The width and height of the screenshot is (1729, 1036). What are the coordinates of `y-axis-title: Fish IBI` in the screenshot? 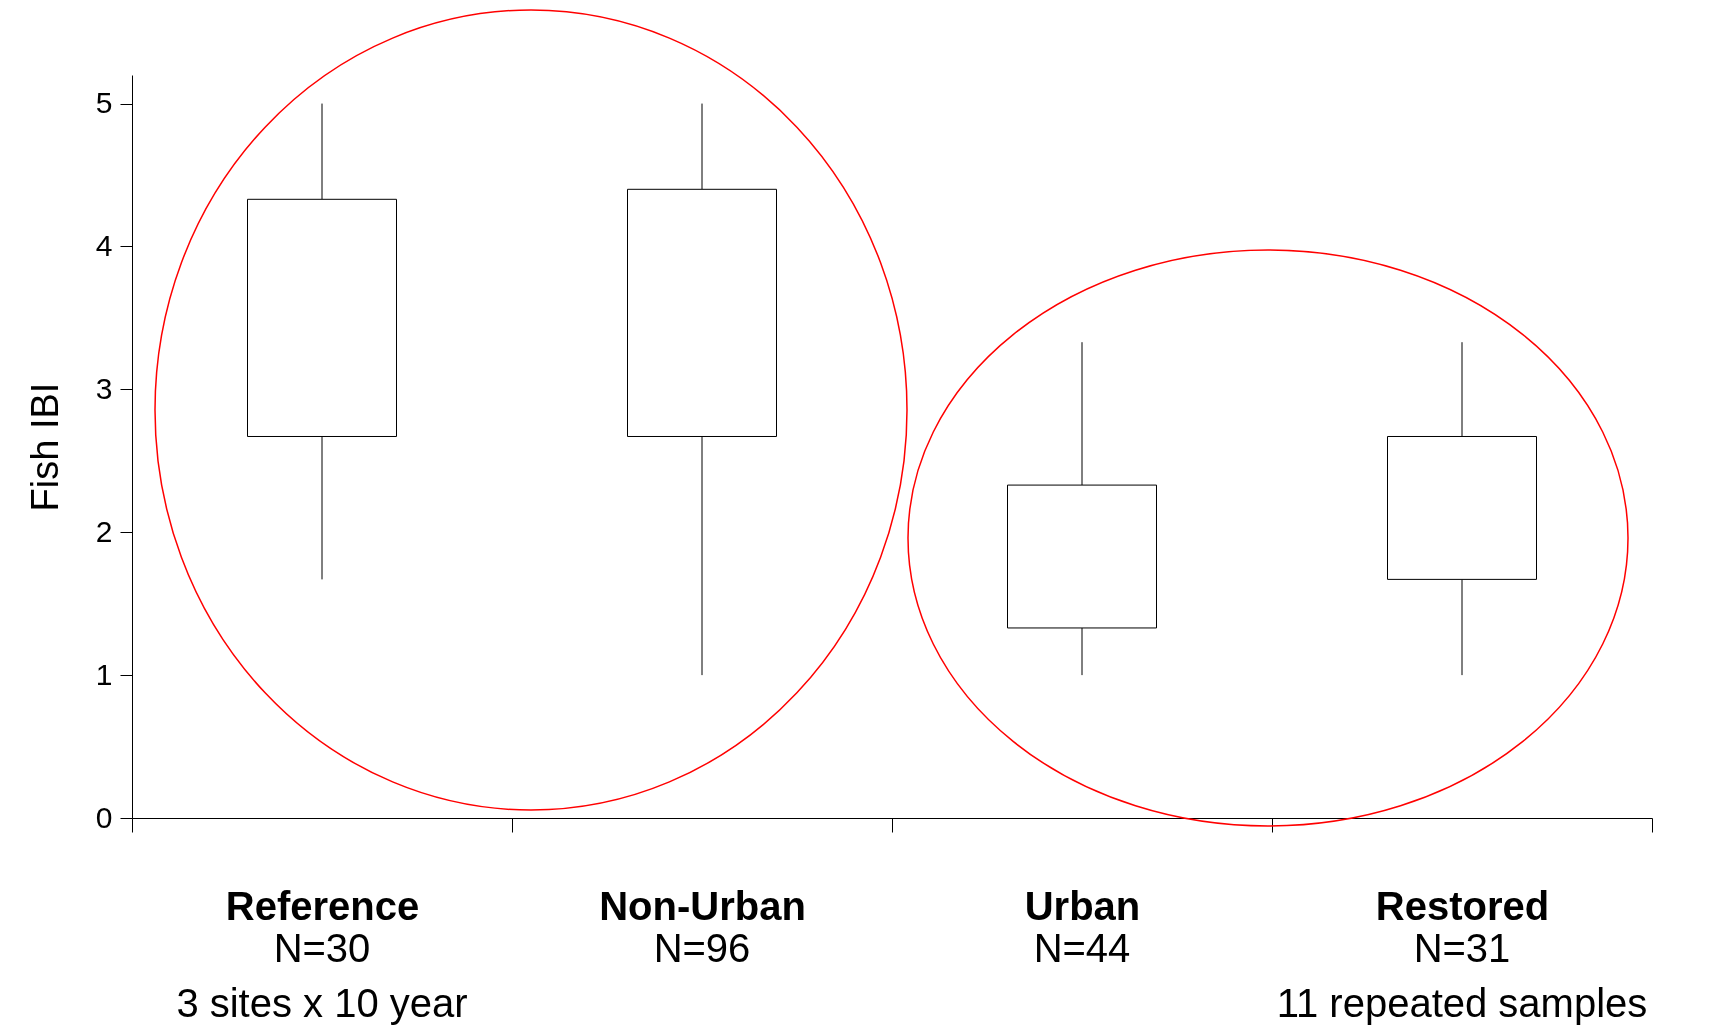 It's located at (44, 447).